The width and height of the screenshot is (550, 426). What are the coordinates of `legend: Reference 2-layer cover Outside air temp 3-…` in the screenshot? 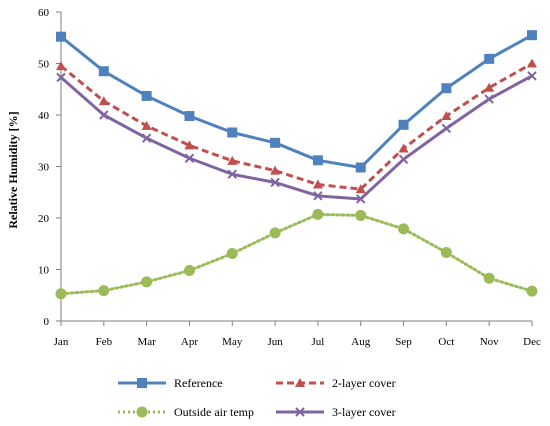 It's located at (257, 397).